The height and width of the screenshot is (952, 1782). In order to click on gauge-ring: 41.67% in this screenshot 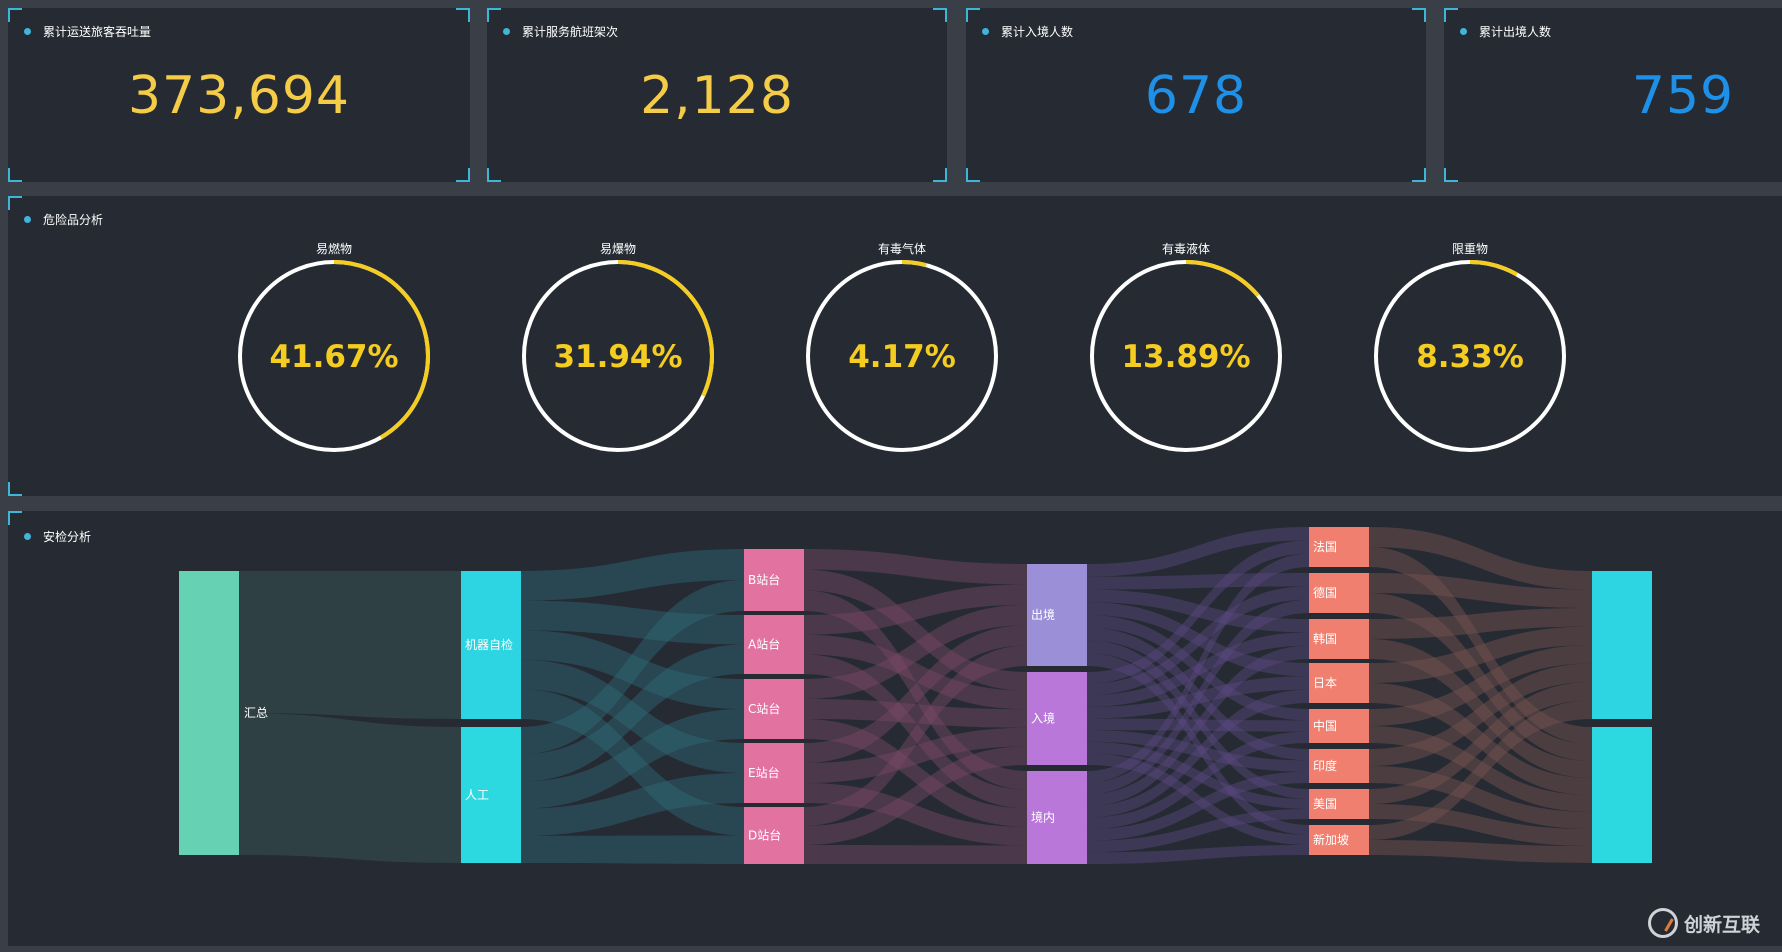, I will do `click(334, 356)`.